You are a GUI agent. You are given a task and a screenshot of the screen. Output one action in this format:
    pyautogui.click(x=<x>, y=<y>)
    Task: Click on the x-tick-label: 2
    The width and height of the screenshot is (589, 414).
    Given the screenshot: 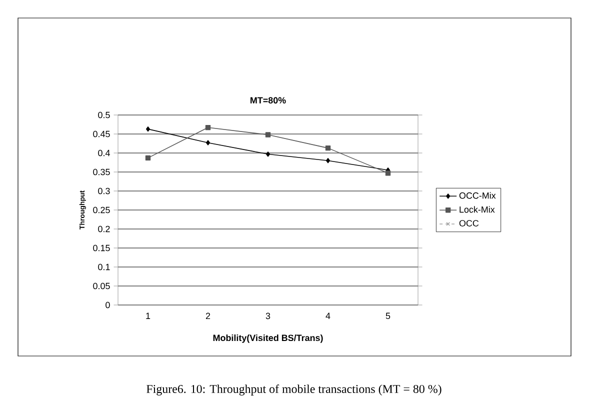 What is the action you would take?
    pyautogui.click(x=208, y=316)
    